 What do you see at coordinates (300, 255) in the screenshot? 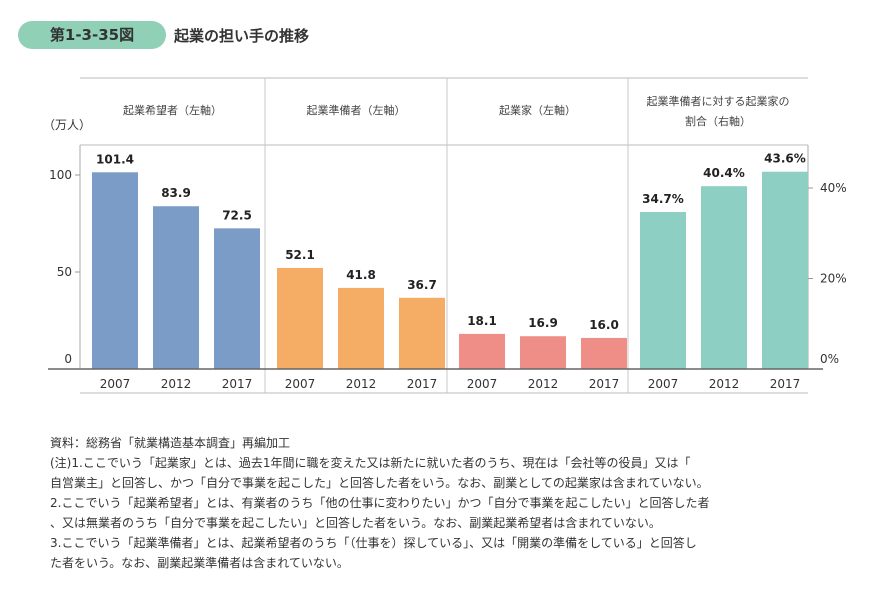
I see `bar-value-label: 52.1` at bounding box center [300, 255].